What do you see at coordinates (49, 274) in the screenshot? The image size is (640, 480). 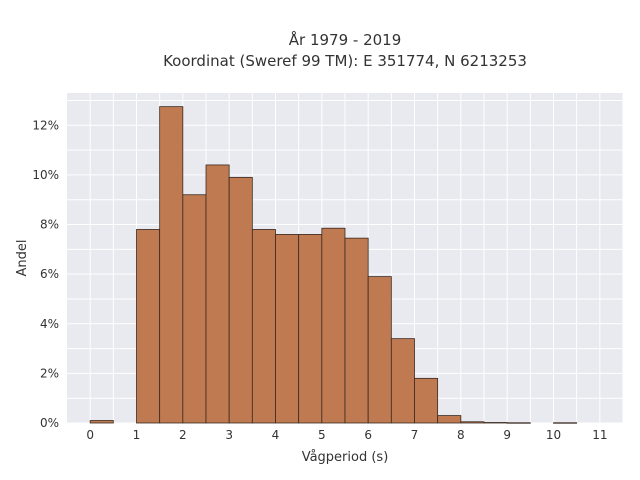 I see `y-tick-label: 6%` at bounding box center [49, 274].